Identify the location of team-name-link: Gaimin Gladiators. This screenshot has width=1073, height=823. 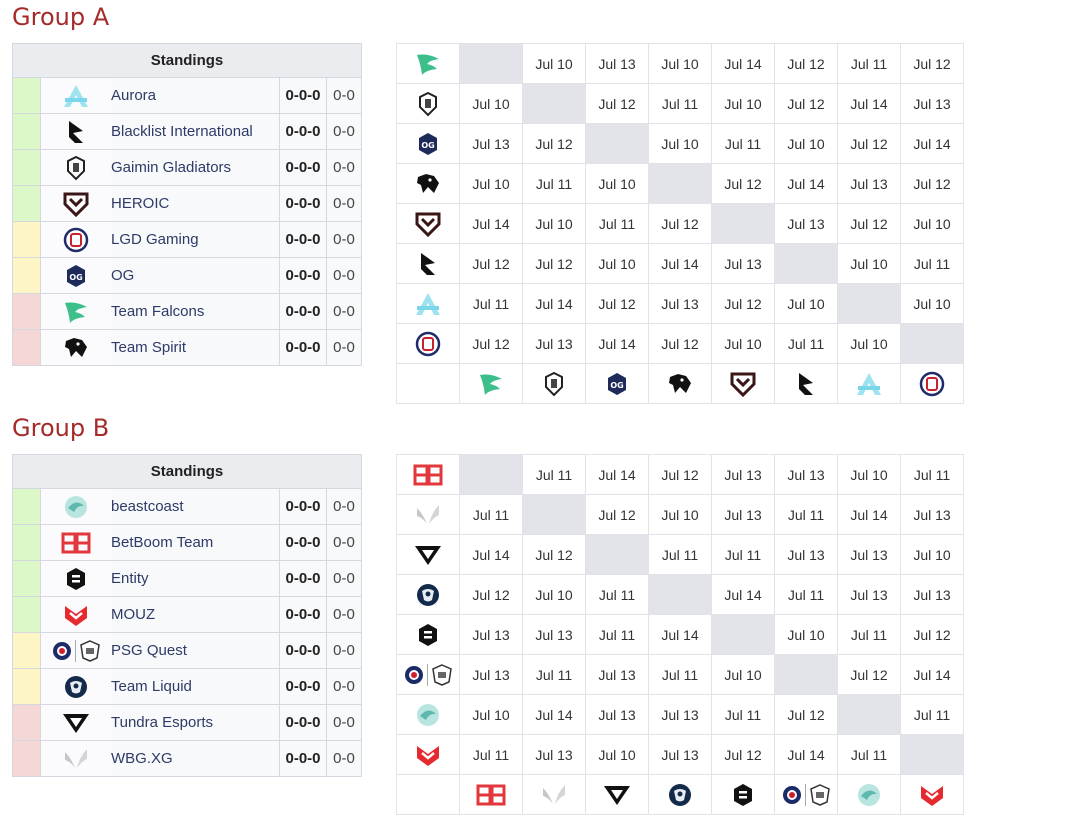
(195, 167).